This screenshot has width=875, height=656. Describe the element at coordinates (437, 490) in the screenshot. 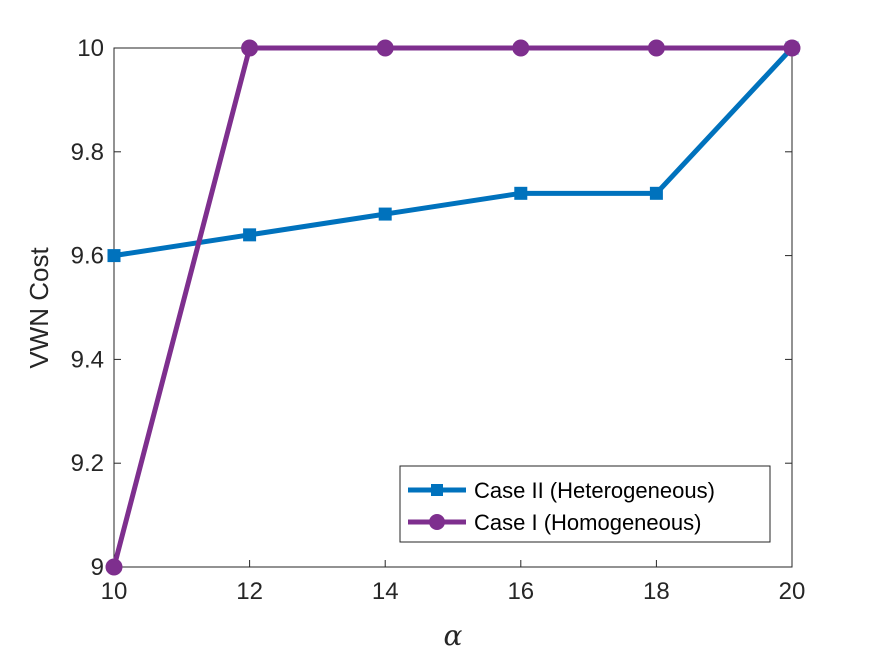

I see `legend-marker-square` at that location.